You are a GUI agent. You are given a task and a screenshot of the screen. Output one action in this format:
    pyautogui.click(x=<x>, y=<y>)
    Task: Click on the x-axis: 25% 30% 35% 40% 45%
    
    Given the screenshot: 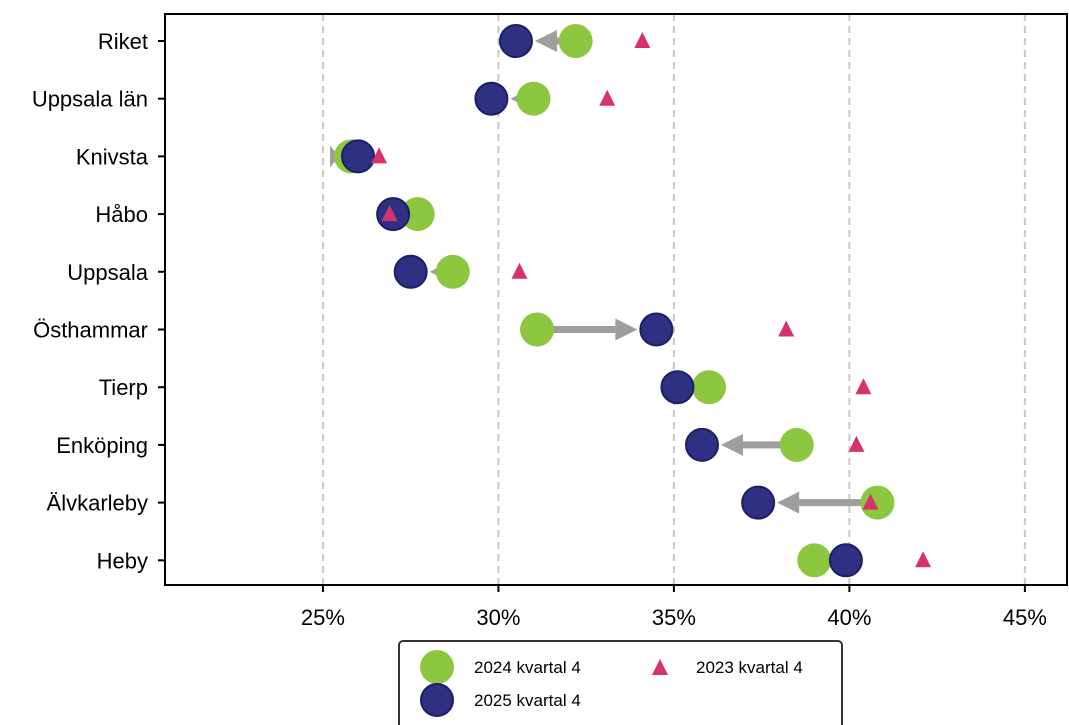 What is the action you would take?
    pyautogui.click(x=674, y=607)
    